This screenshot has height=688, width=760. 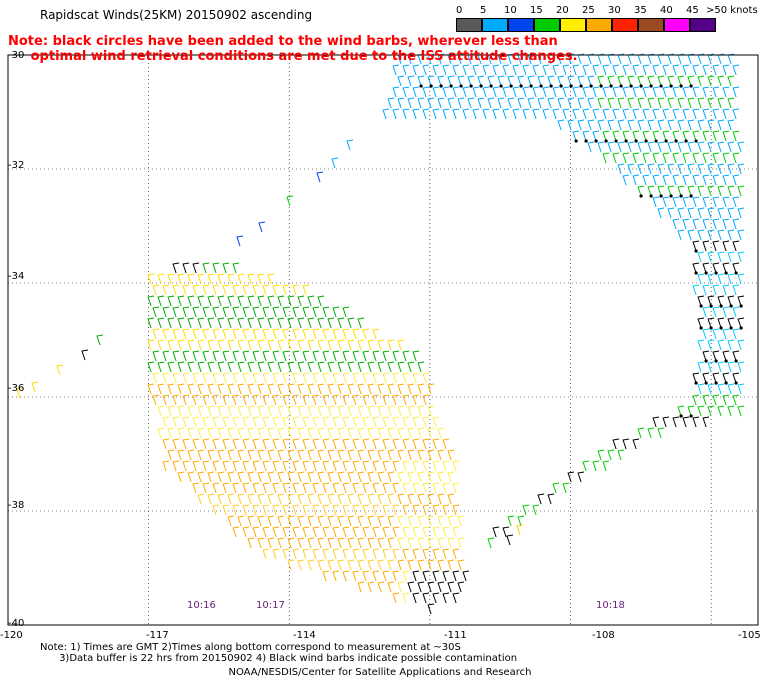 I want to click on legend-swatch, so click(x=469, y=25).